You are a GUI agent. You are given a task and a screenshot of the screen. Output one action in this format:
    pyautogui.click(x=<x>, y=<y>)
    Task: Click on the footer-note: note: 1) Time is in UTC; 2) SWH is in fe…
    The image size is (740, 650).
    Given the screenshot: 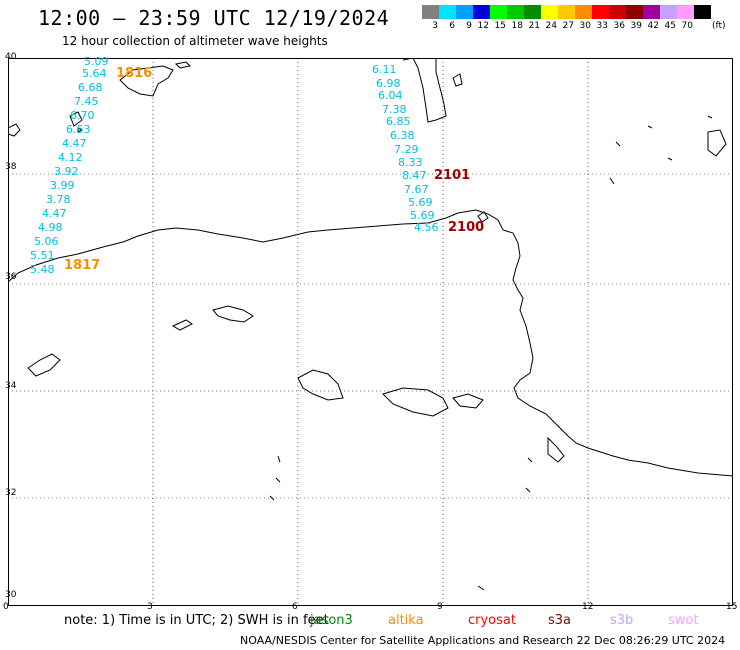 What is the action you would take?
    pyautogui.click(x=196, y=620)
    